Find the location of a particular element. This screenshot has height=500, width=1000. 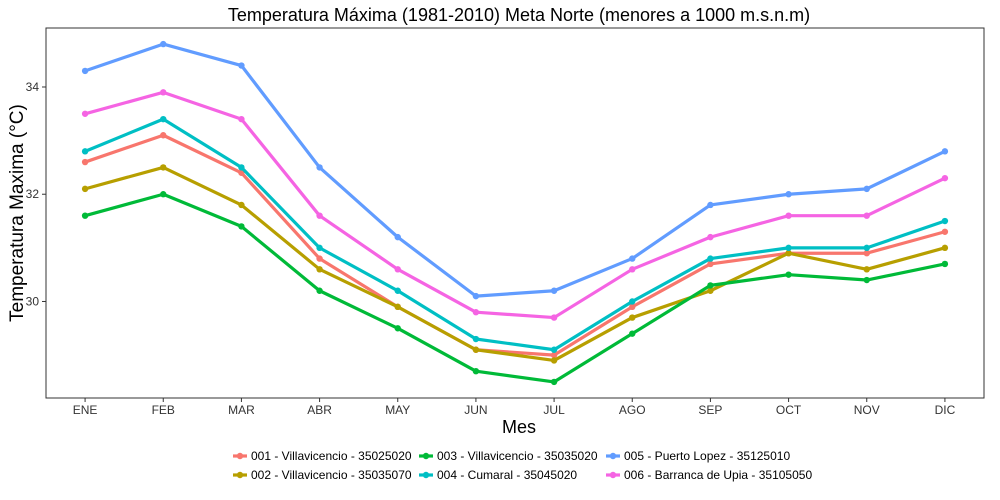

x-tick-label: FEB is located at coordinates (163, 410).